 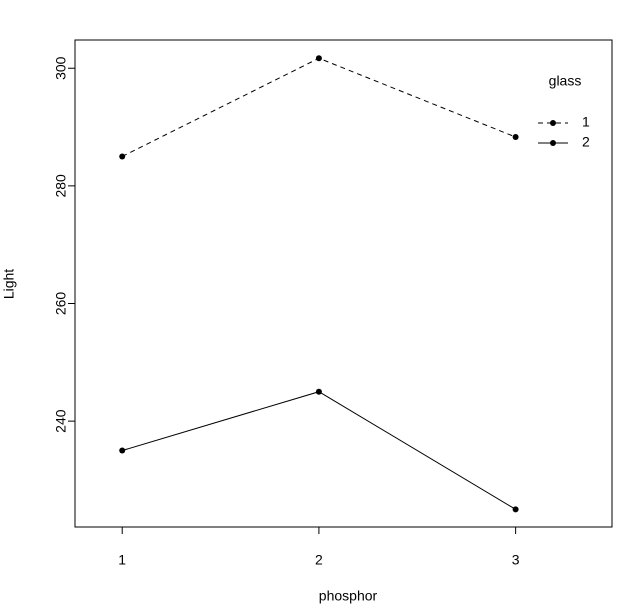 What do you see at coordinates (61, 186) in the screenshot?
I see `y-tick-label: 280` at bounding box center [61, 186].